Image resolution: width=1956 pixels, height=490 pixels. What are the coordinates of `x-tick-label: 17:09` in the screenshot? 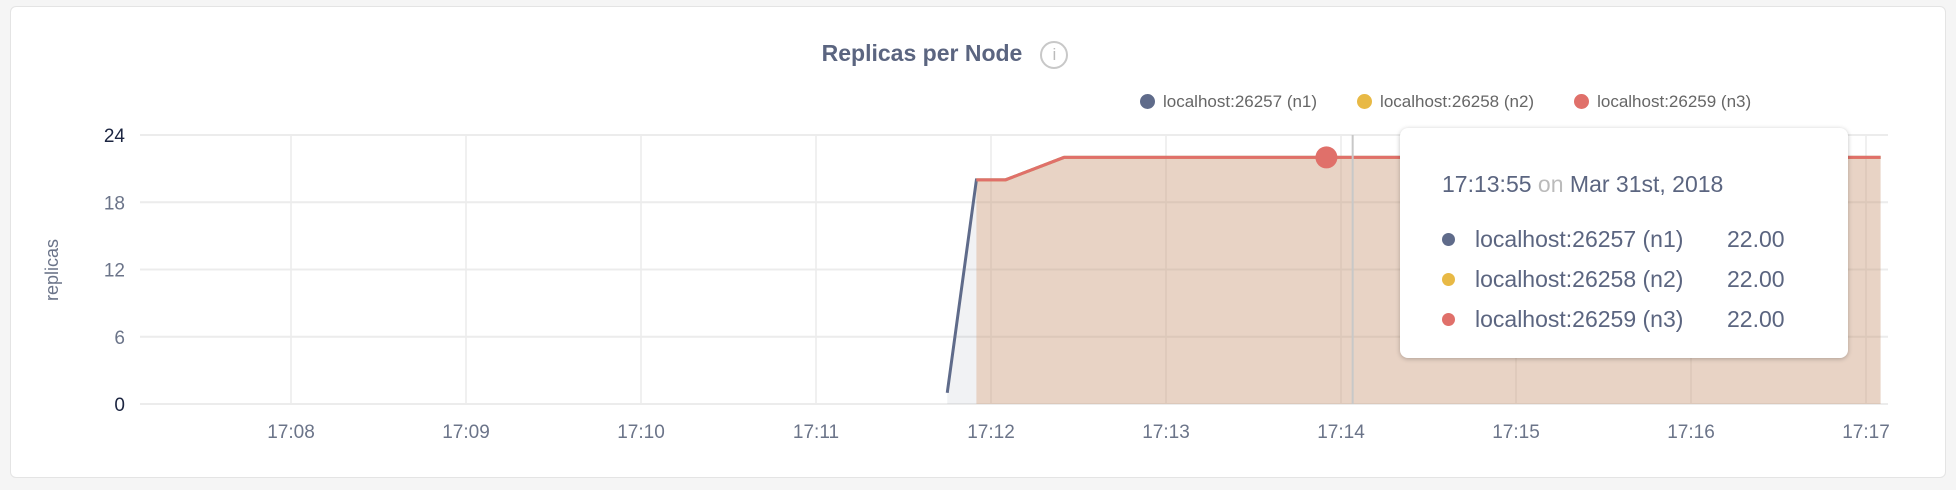 It's located at (466, 432).